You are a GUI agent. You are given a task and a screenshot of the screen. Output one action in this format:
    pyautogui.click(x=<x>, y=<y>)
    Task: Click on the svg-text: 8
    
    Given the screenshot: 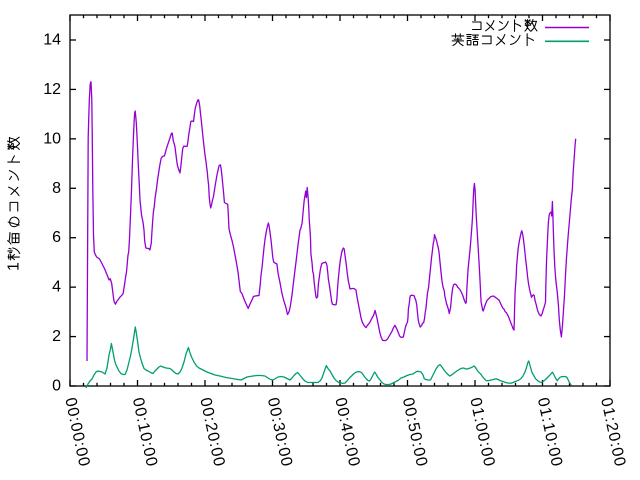 What is the action you would take?
    pyautogui.click(x=56, y=188)
    